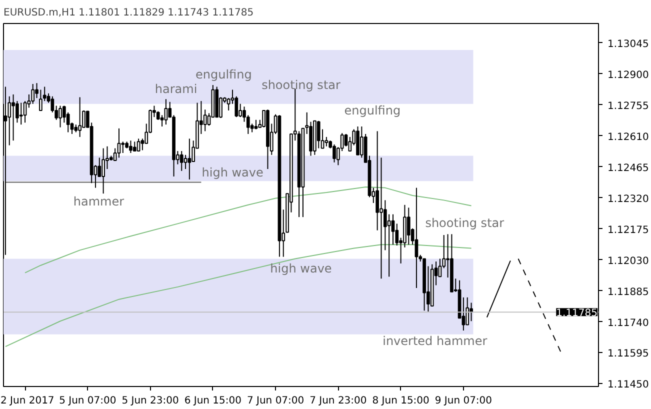 Image resolution: width=651 pixels, height=409 pixels. Describe the element at coordinates (628, 199) in the screenshot. I see `y-tick-label: 1.12320` at that location.